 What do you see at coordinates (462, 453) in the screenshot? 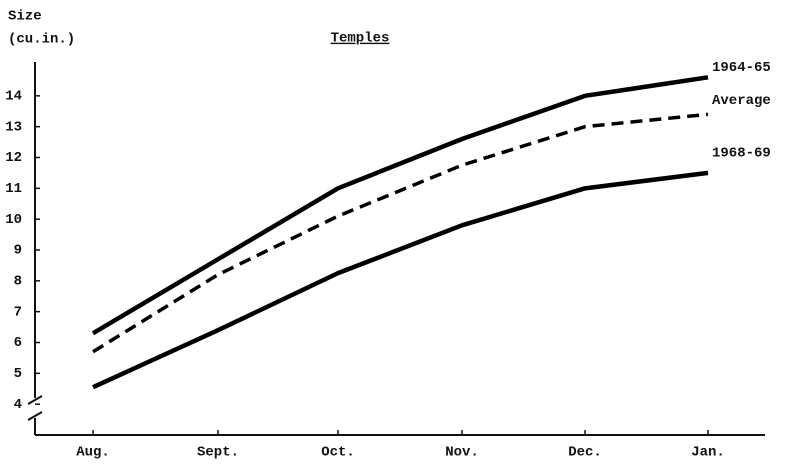
I see `x-tick-label: Nov.` at bounding box center [462, 453].